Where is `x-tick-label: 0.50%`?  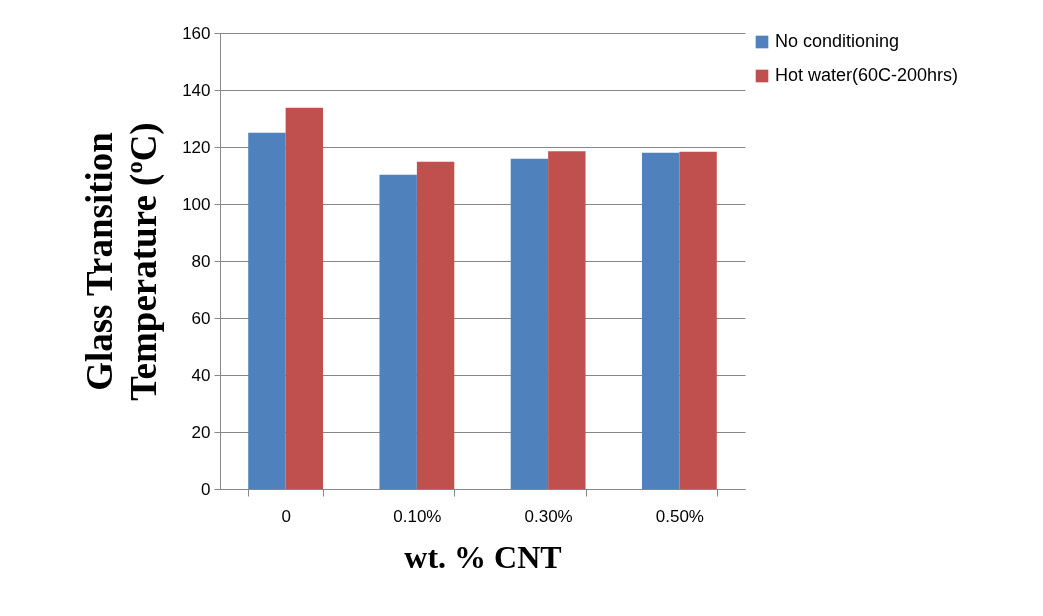 x-tick-label: 0.50% is located at coordinates (679, 516).